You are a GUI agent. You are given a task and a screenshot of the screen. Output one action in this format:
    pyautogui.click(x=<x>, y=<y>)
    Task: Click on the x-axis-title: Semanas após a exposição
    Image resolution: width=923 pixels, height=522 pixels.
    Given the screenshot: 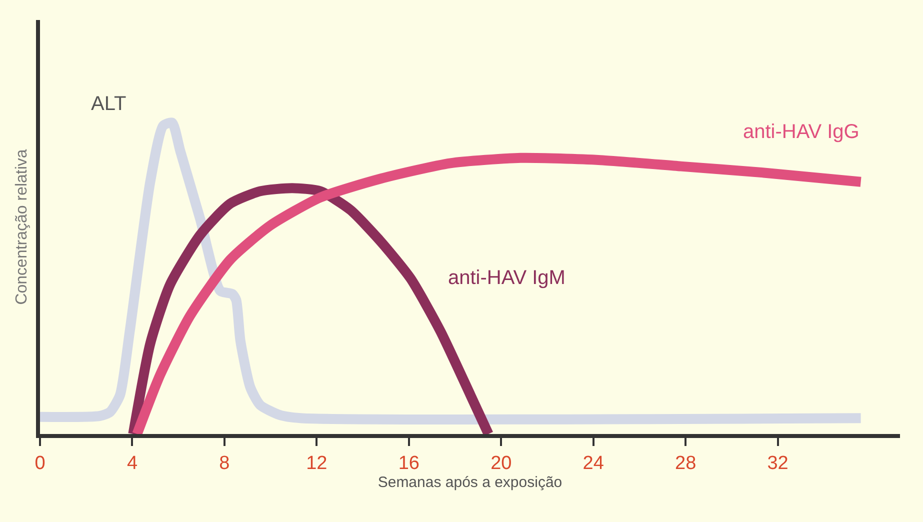 What is the action you would take?
    pyautogui.click(x=470, y=482)
    